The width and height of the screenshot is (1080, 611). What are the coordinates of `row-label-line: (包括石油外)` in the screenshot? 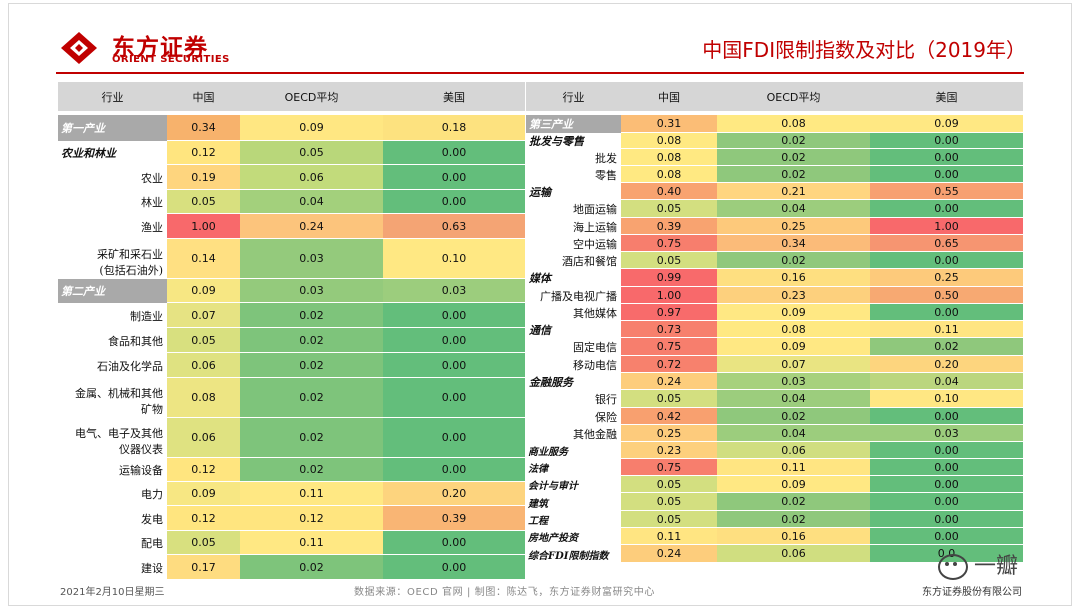 It's located at (131, 270).